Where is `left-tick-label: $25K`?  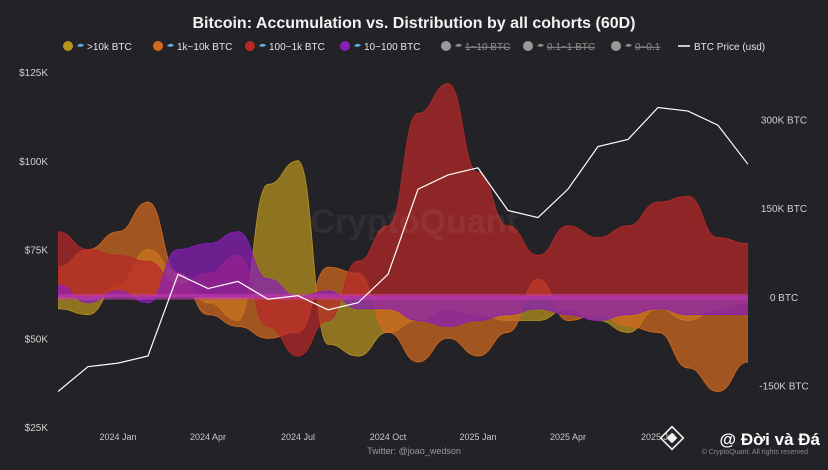 left-tick-label: $25K is located at coordinates (37, 428).